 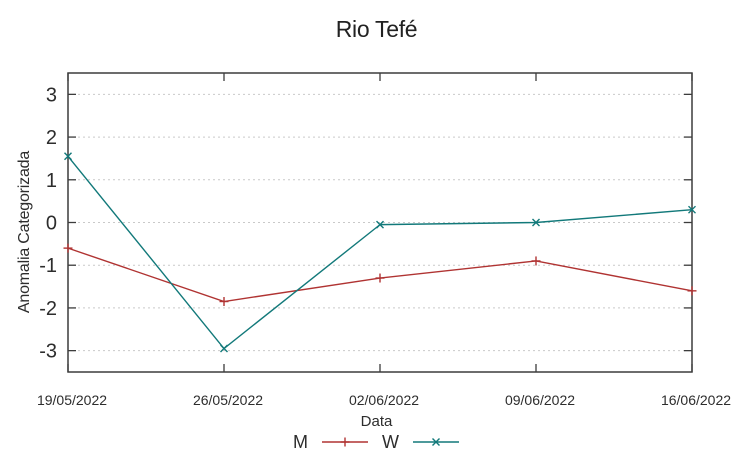 What do you see at coordinates (696, 400) in the screenshot?
I see `x-tick-label: 16/06/2022` at bounding box center [696, 400].